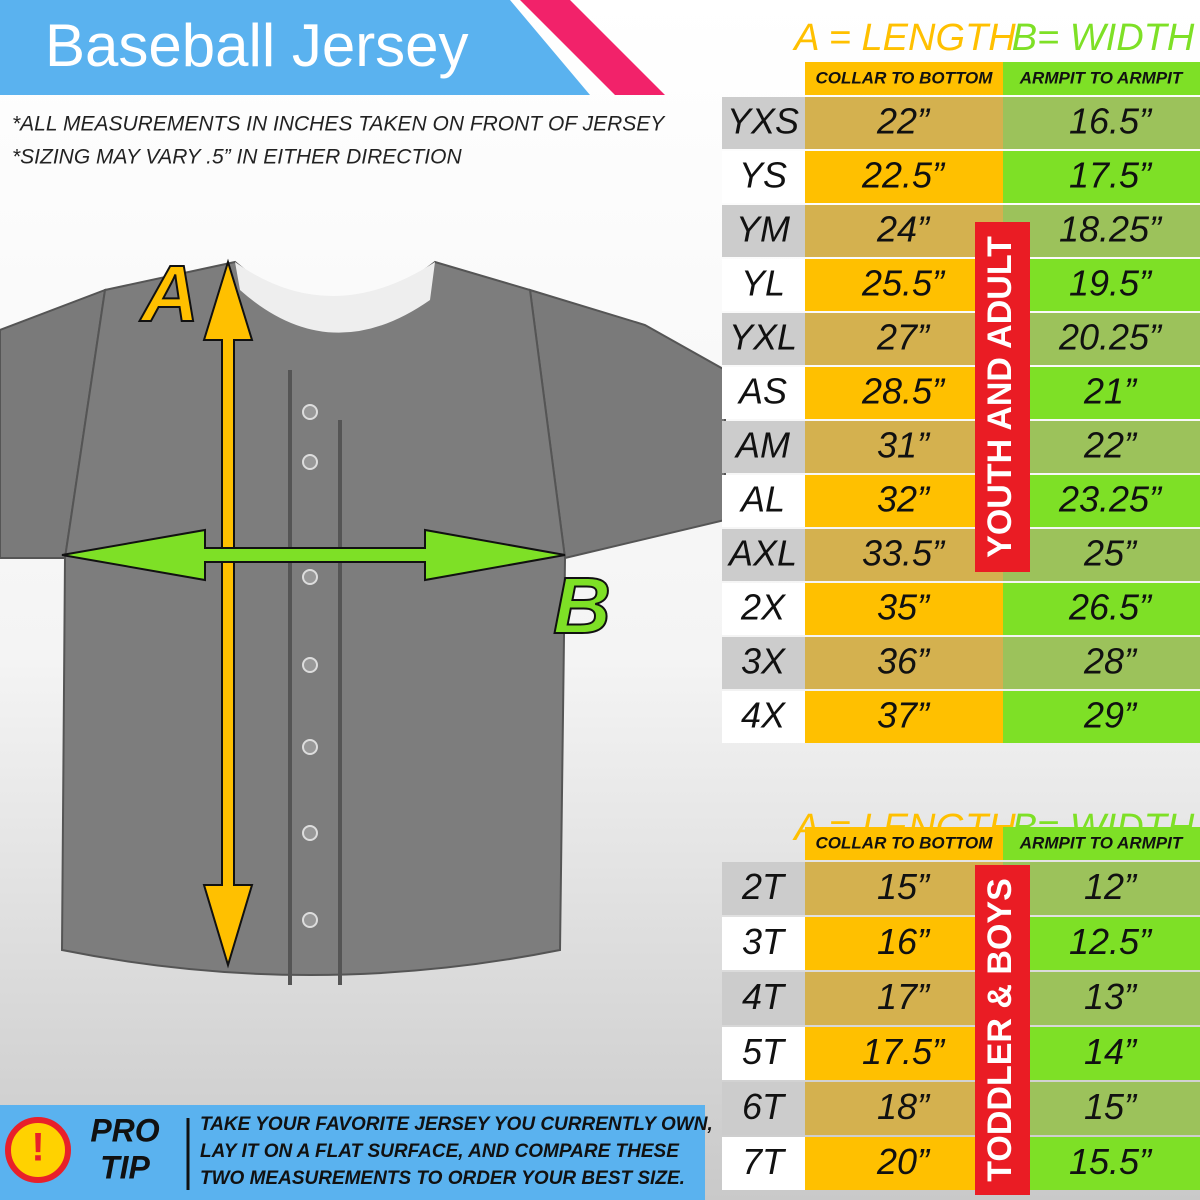 The image size is (1200, 1200). What do you see at coordinates (904, 38) in the screenshot?
I see `length-heading: A = LENGTH` at bounding box center [904, 38].